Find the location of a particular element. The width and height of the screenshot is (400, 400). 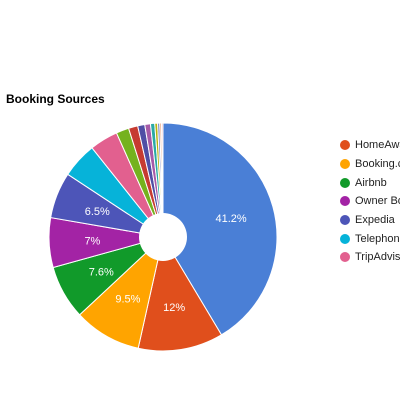

donut-hole is located at coordinates (163, 237).